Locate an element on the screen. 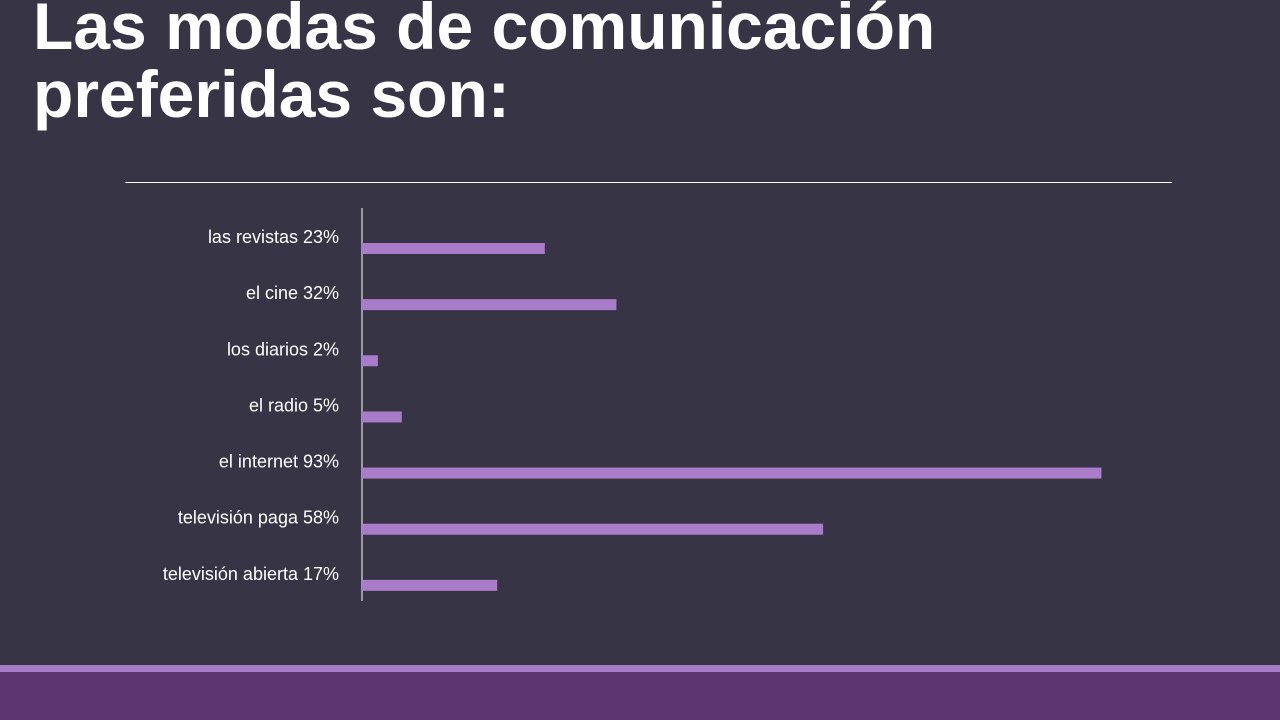 This screenshot has height=720, width=1280. title-divider is located at coordinates (648, 182).